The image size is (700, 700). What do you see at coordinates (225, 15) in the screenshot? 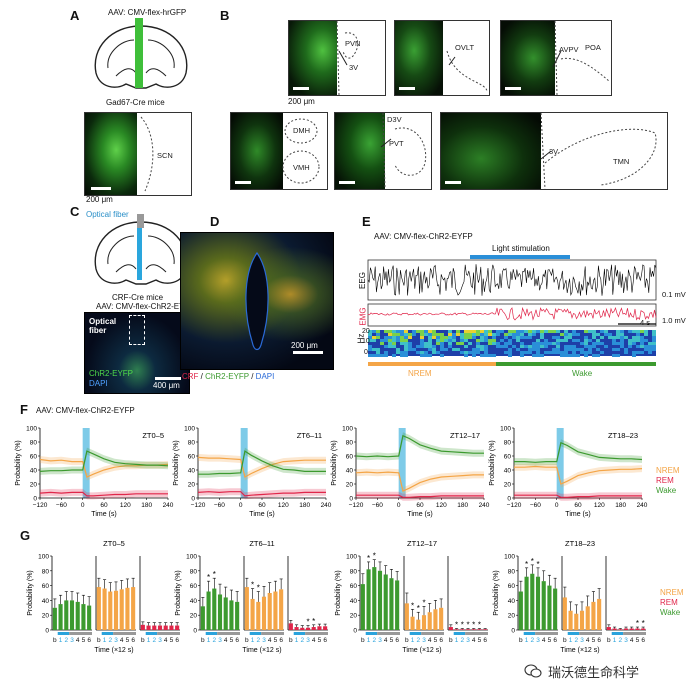
I see `panel-label-b: B` at bounding box center [225, 15].